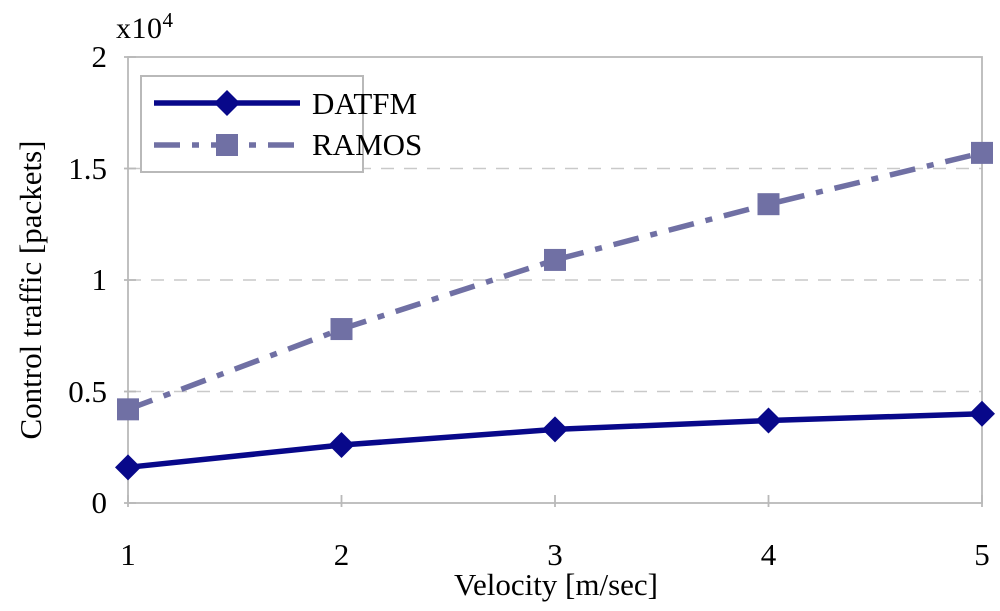 This screenshot has height=611, width=1000. What do you see at coordinates (281, 124) in the screenshot?
I see `legend: DATFM RAMOS` at bounding box center [281, 124].